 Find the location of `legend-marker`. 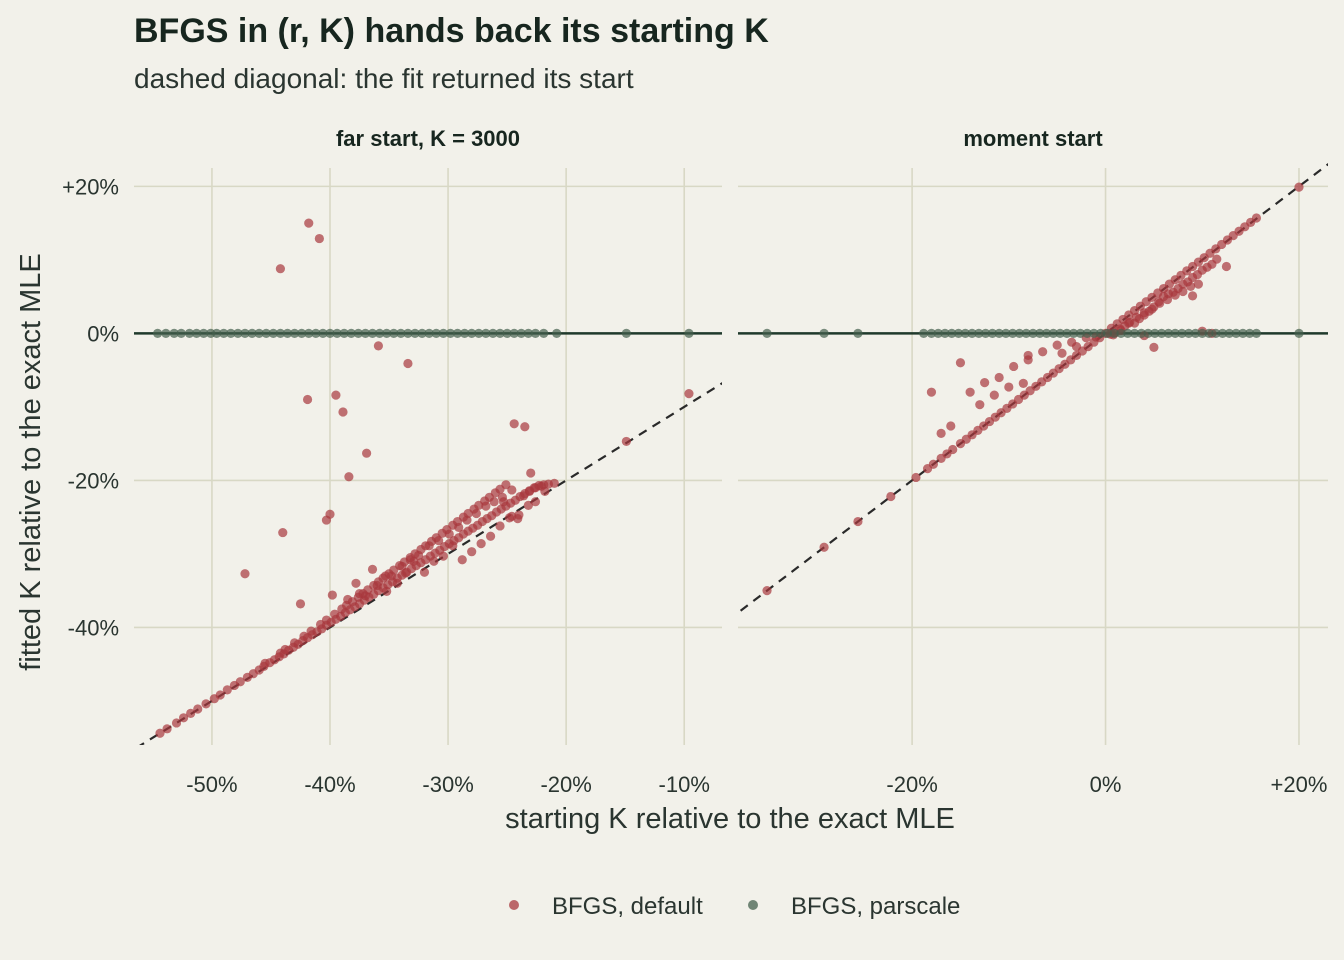

legend-marker is located at coordinates (753, 905).